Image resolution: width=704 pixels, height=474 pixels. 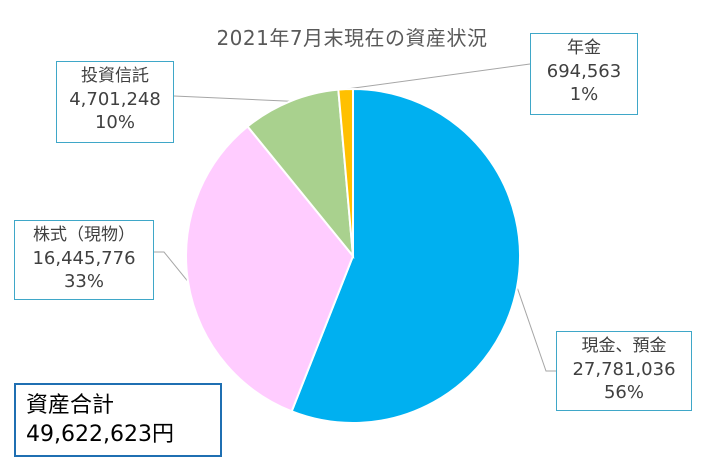 I want to click on slice-label-category: 投資信託, so click(x=115, y=76).